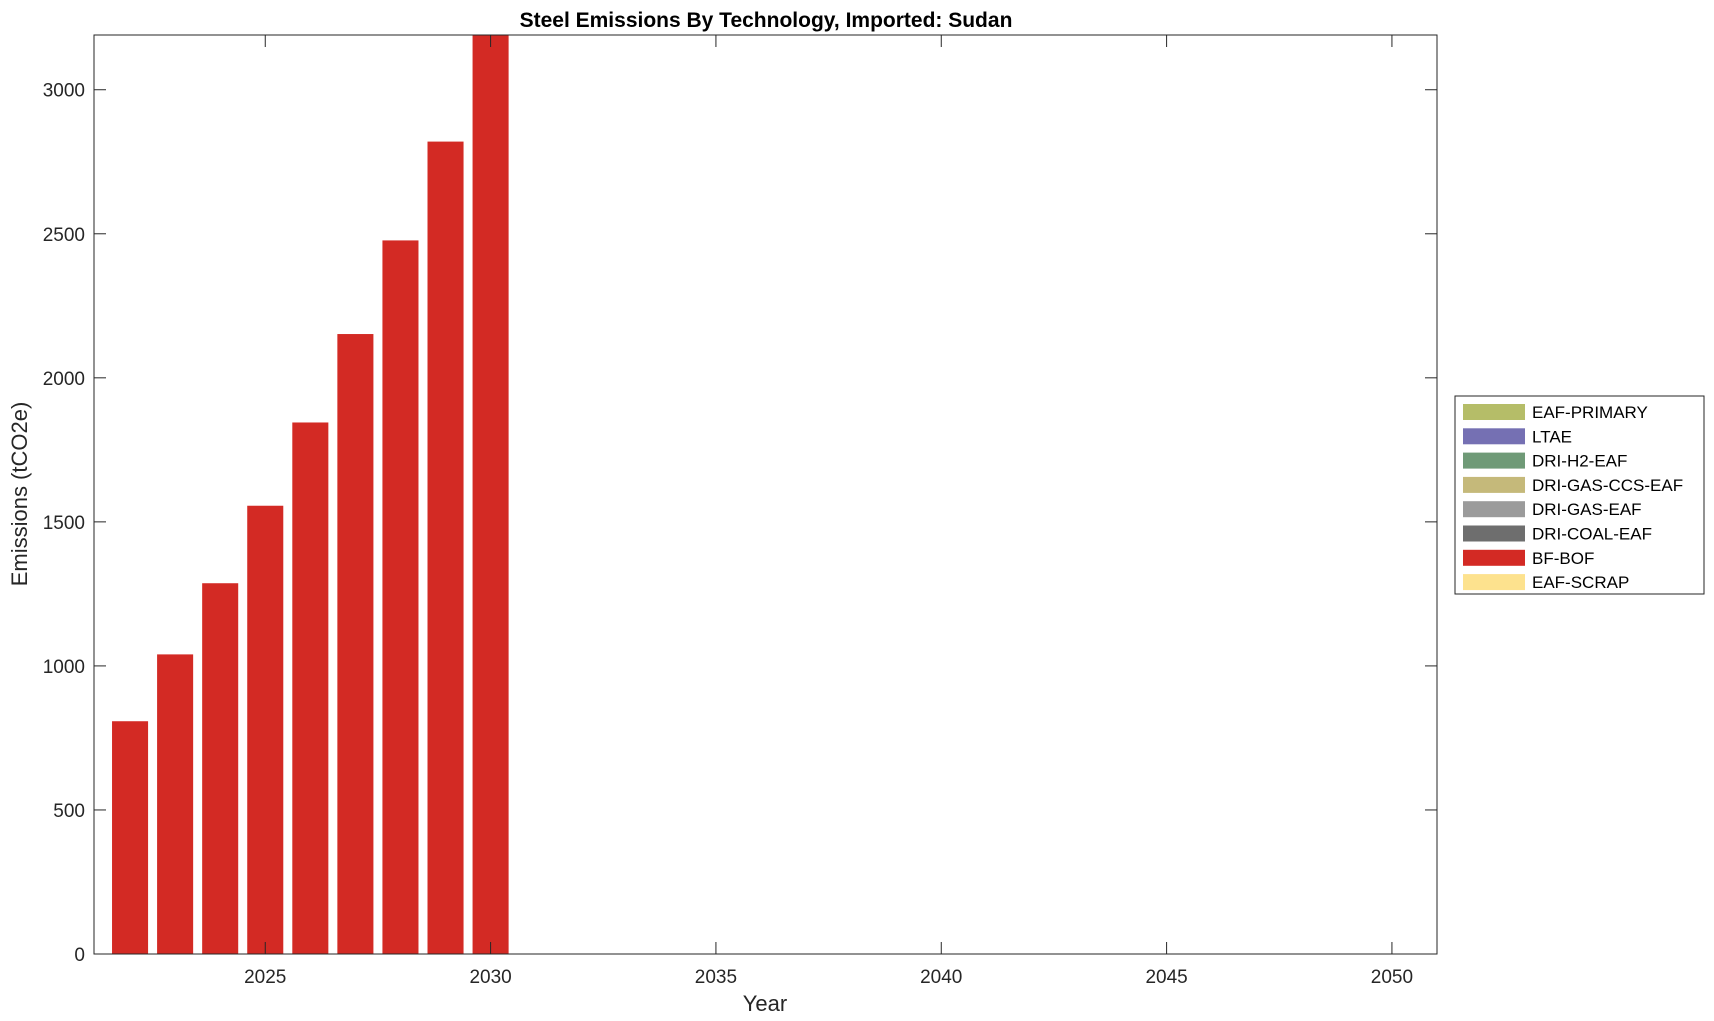  What do you see at coordinates (265, 977) in the screenshot?
I see `x-tick-label: 2025` at bounding box center [265, 977].